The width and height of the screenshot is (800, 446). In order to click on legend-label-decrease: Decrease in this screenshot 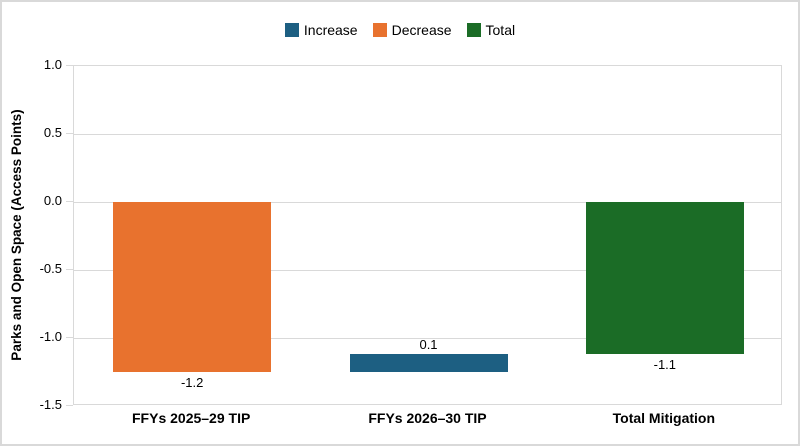, I will do `click(421, 30)`.